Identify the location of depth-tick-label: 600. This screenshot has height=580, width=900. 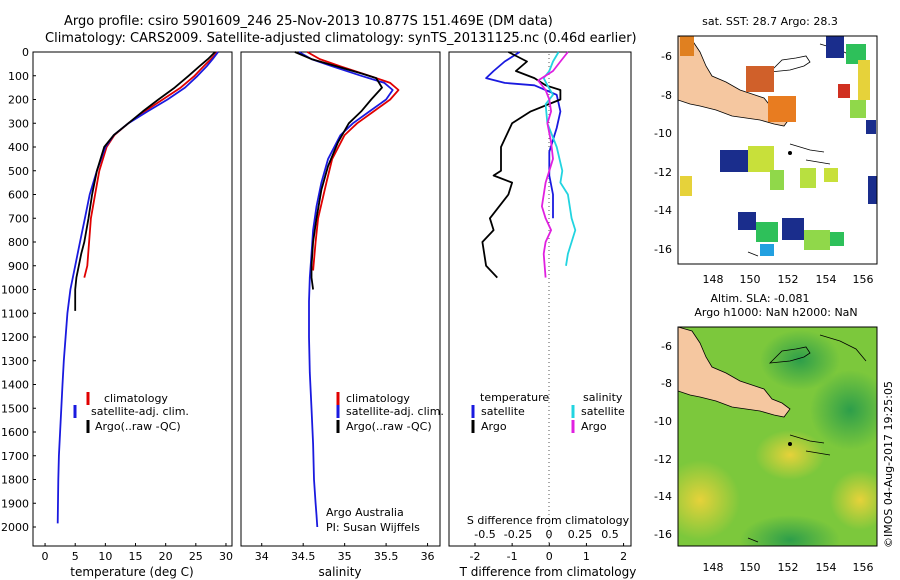
(18, 195).